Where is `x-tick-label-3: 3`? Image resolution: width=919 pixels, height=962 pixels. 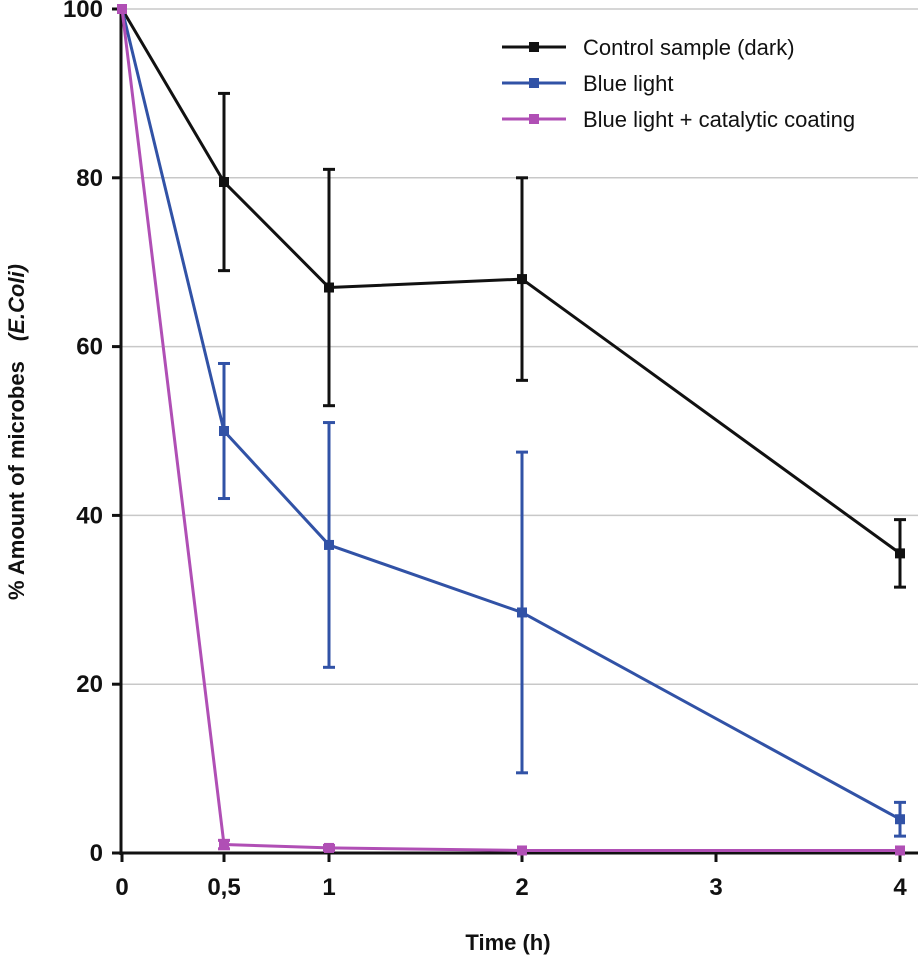
x-tick-label-3: 3 is located at coordinates (715, 887).